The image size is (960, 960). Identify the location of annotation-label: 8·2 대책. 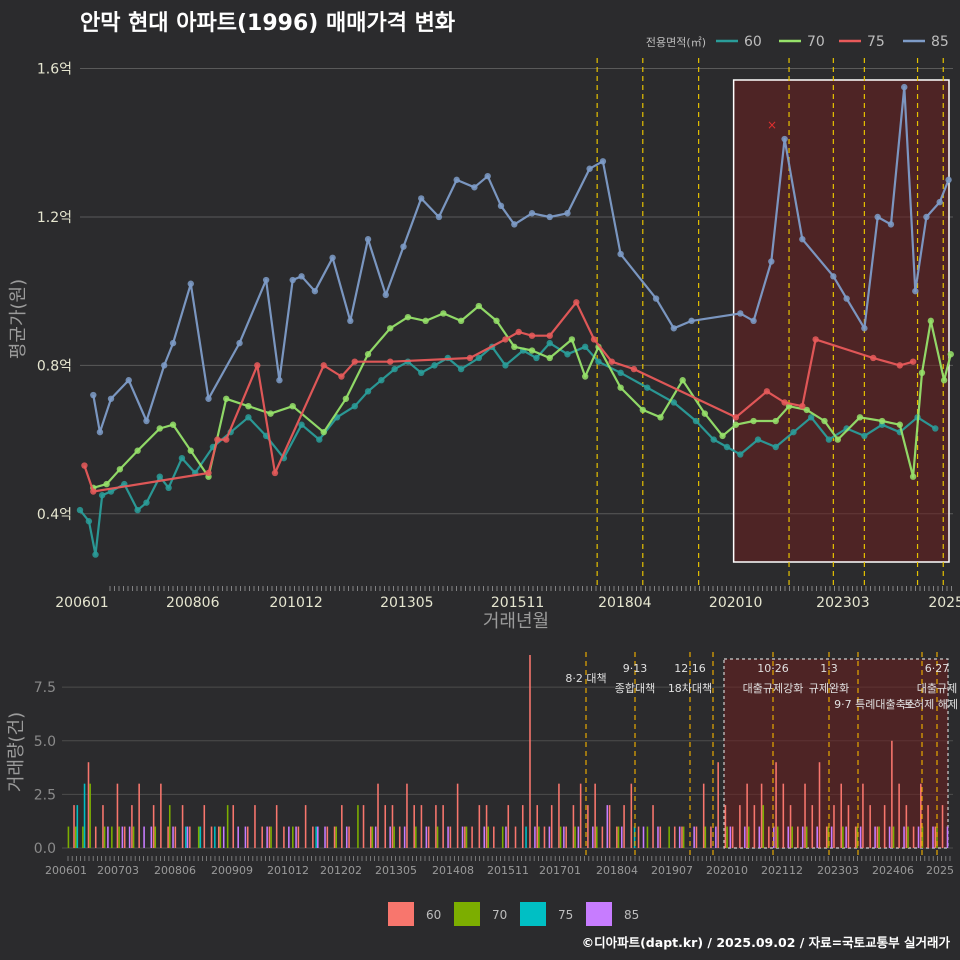
(585, 678).